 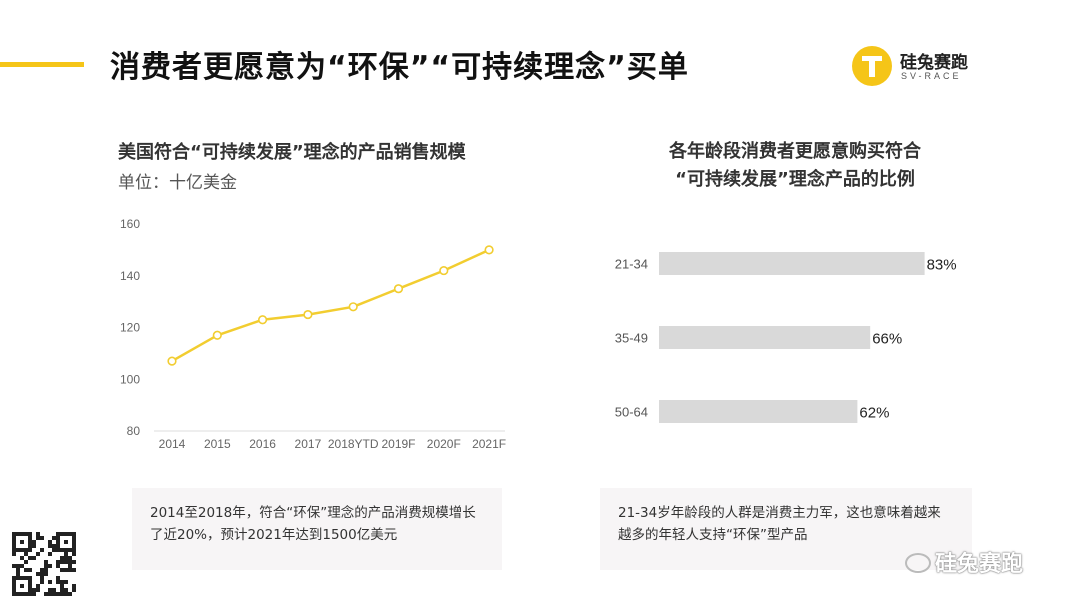 I want to click on bar-chart-title: 各年龄段消费者更愿意购买符合 “可持续发展”理念产品的比例, so click(x=795, y=166).